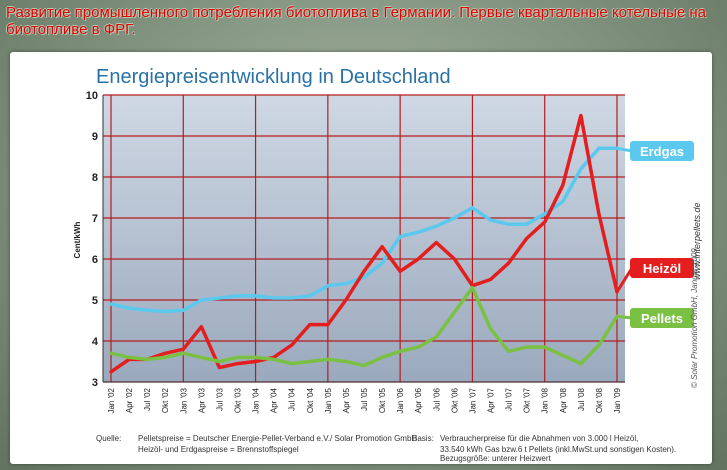 The width and height of the screenshot is (727, 470). I want to click on x-tick-label: Jan '09, so click(617, 400).